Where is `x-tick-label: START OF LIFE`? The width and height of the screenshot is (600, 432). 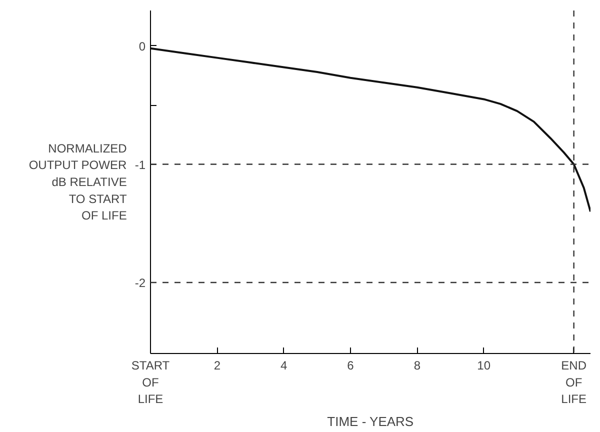 x-tick-label: START OF LIFE is located at coordinates (150, 382).